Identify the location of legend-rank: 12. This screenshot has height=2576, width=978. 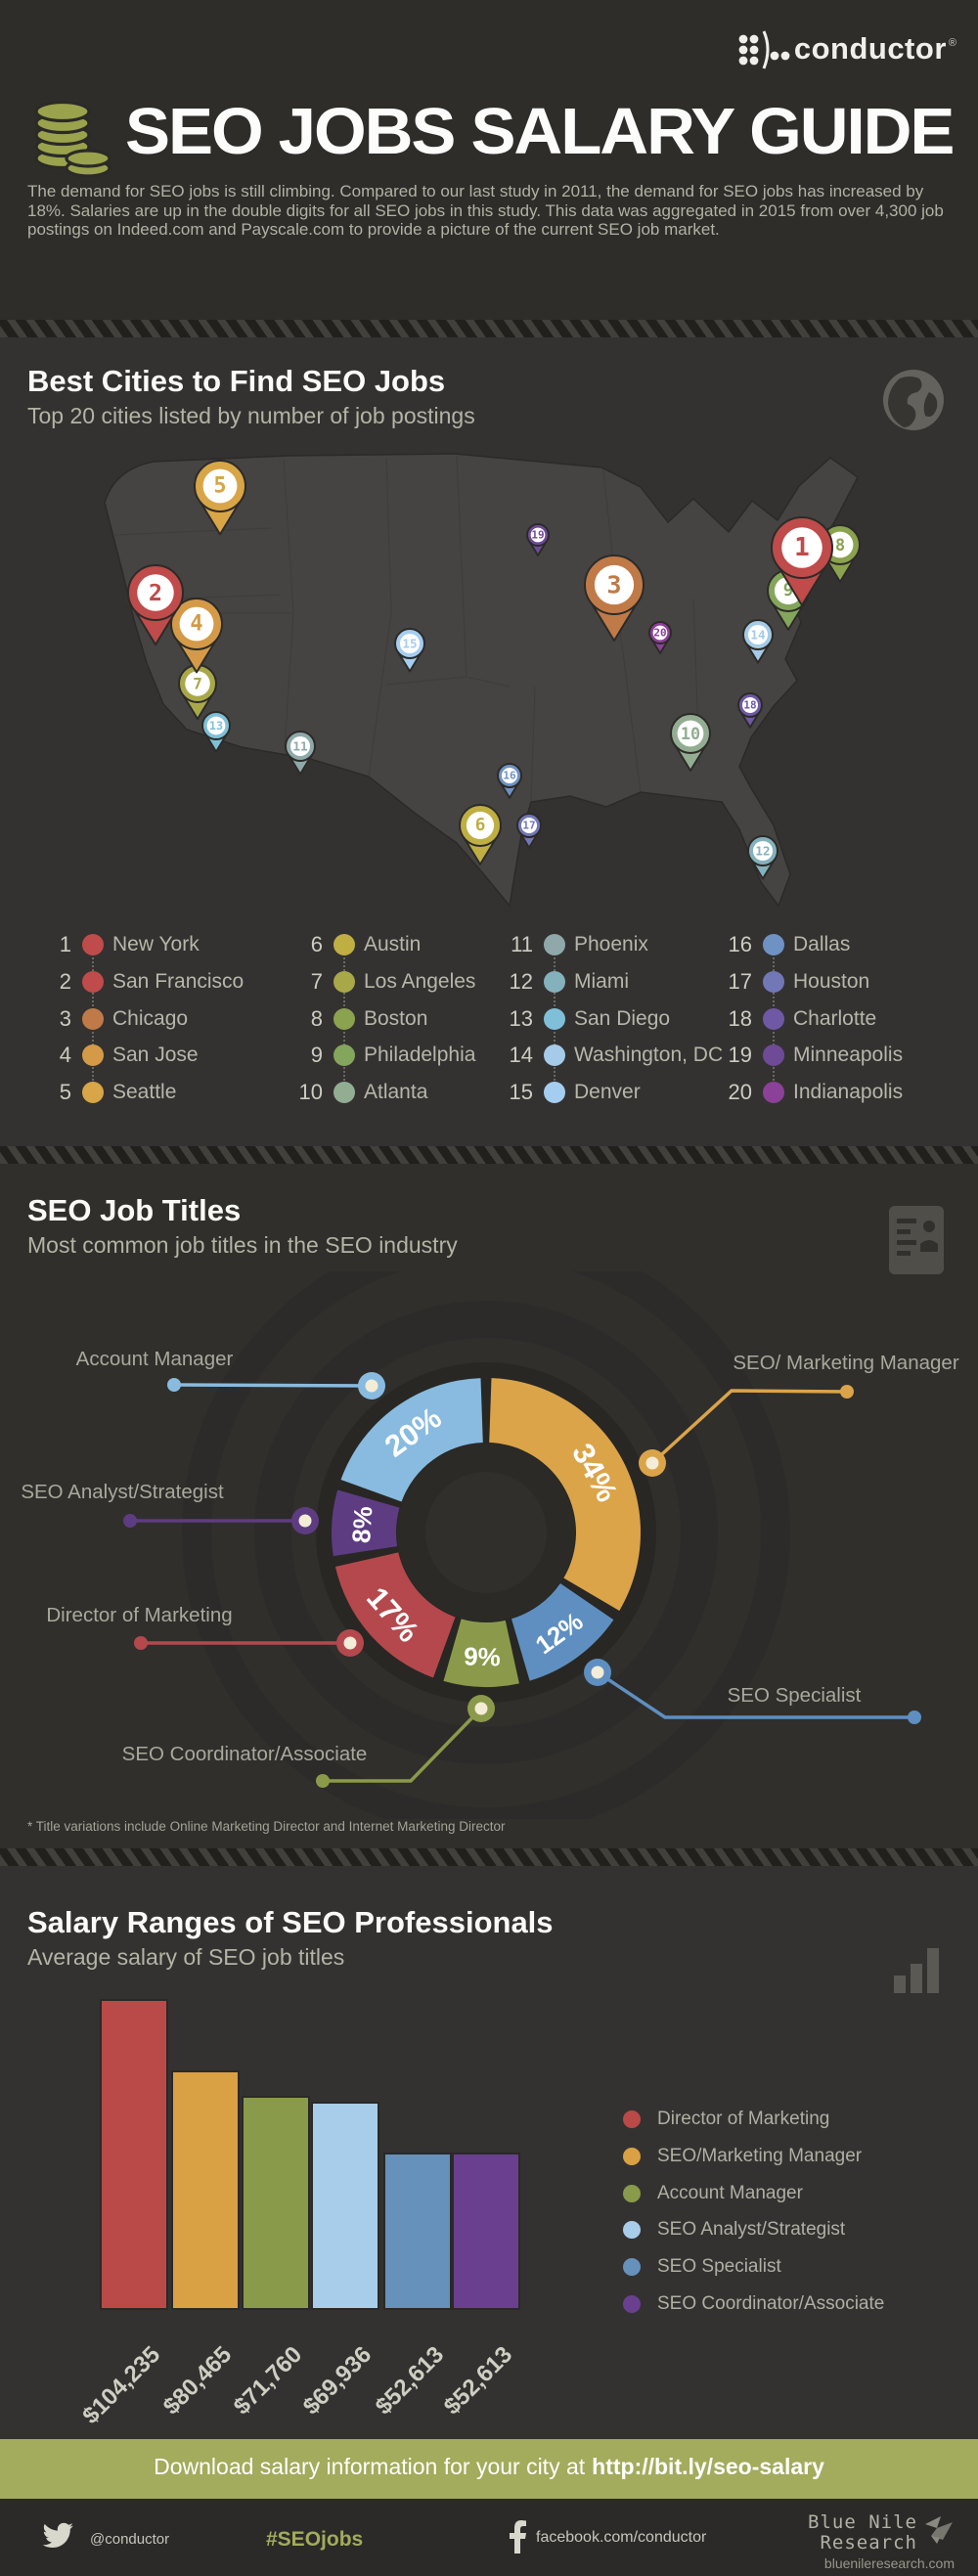
(521, 981).